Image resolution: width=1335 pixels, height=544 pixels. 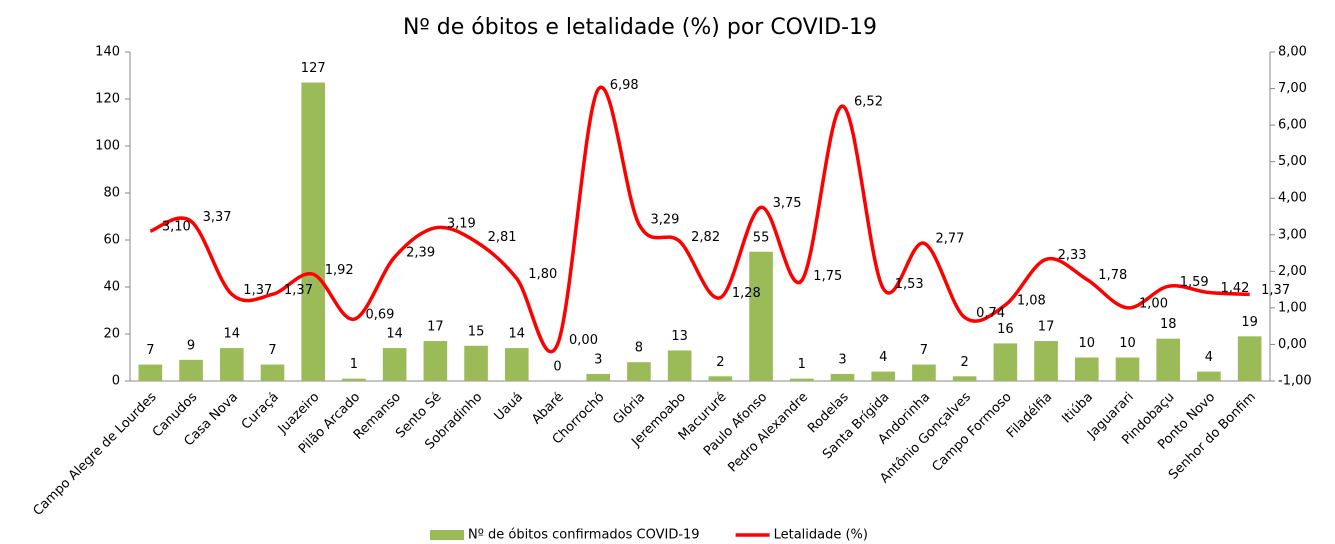 I want to click on x-tick-label: Campo Formoso, so click(x=971, y=432).